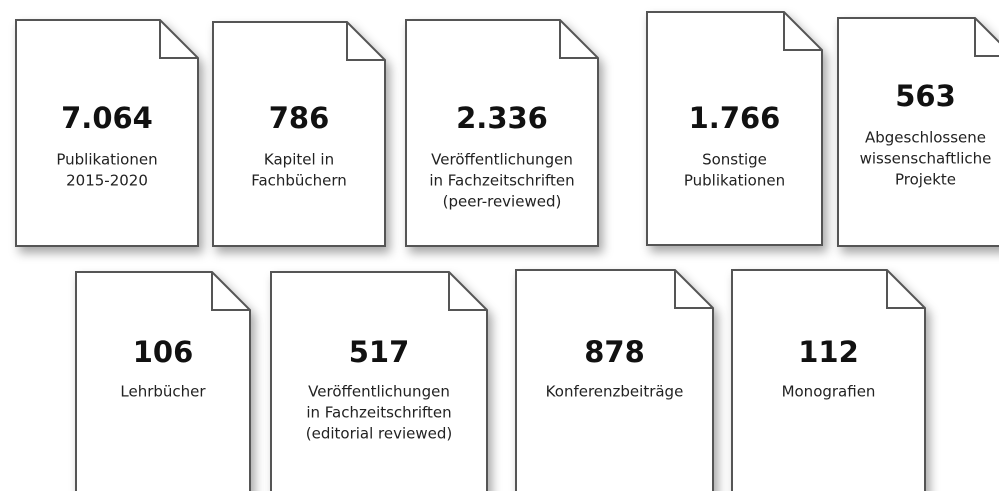 The height and width of the screenshot is (491, 999). What do you see at coordinates (615, 392) in the screenshot?
I see `card-label: Konferenzbeiträge` at bounding box center [615, 392].